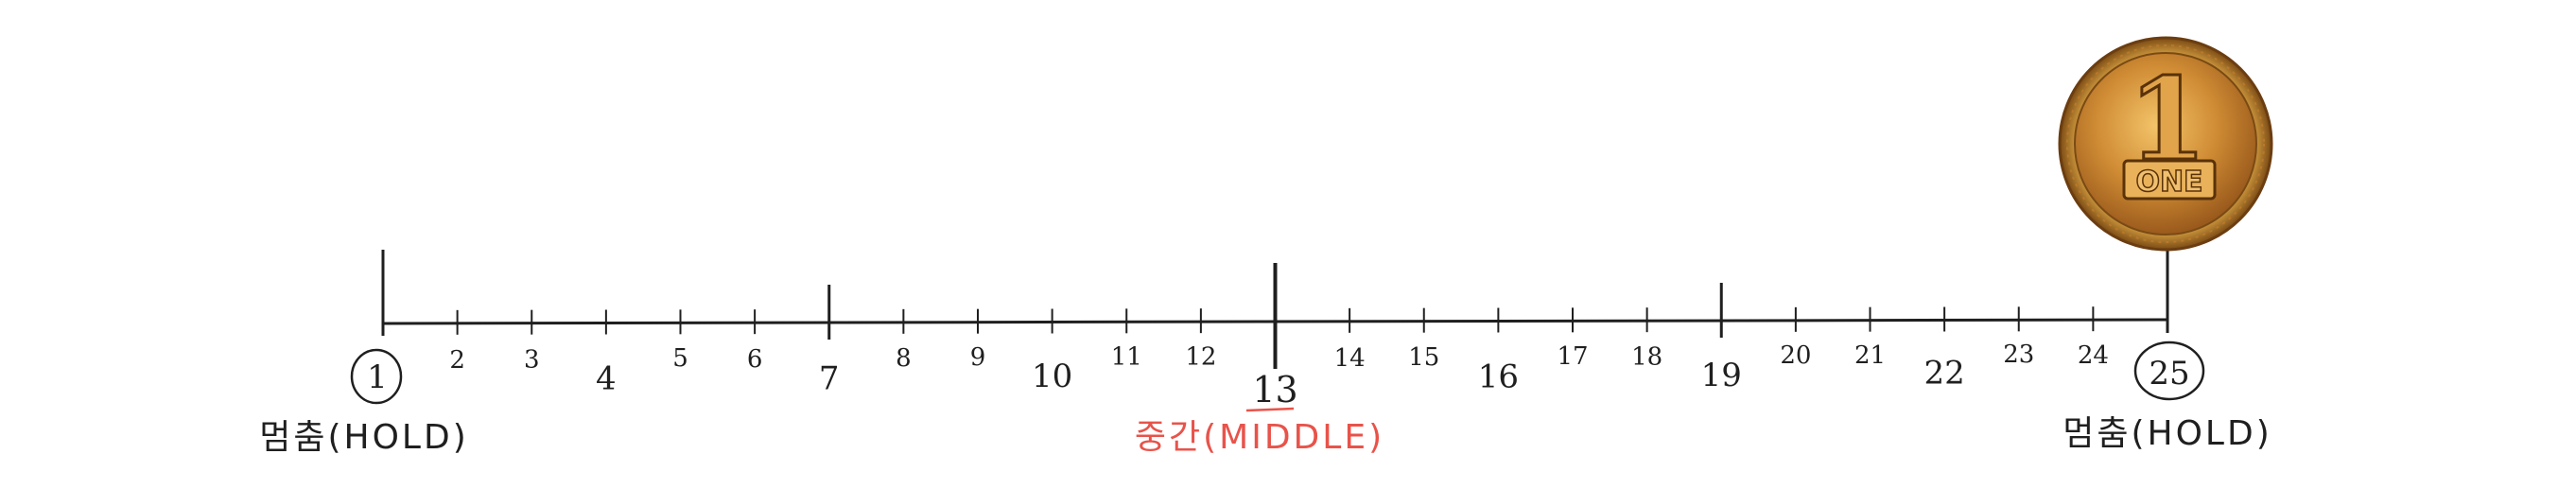  What do you see at coordinates (2168, 182) in the screenshot?
I see `coin-word: ONE` at bounding box center [2168, 182].